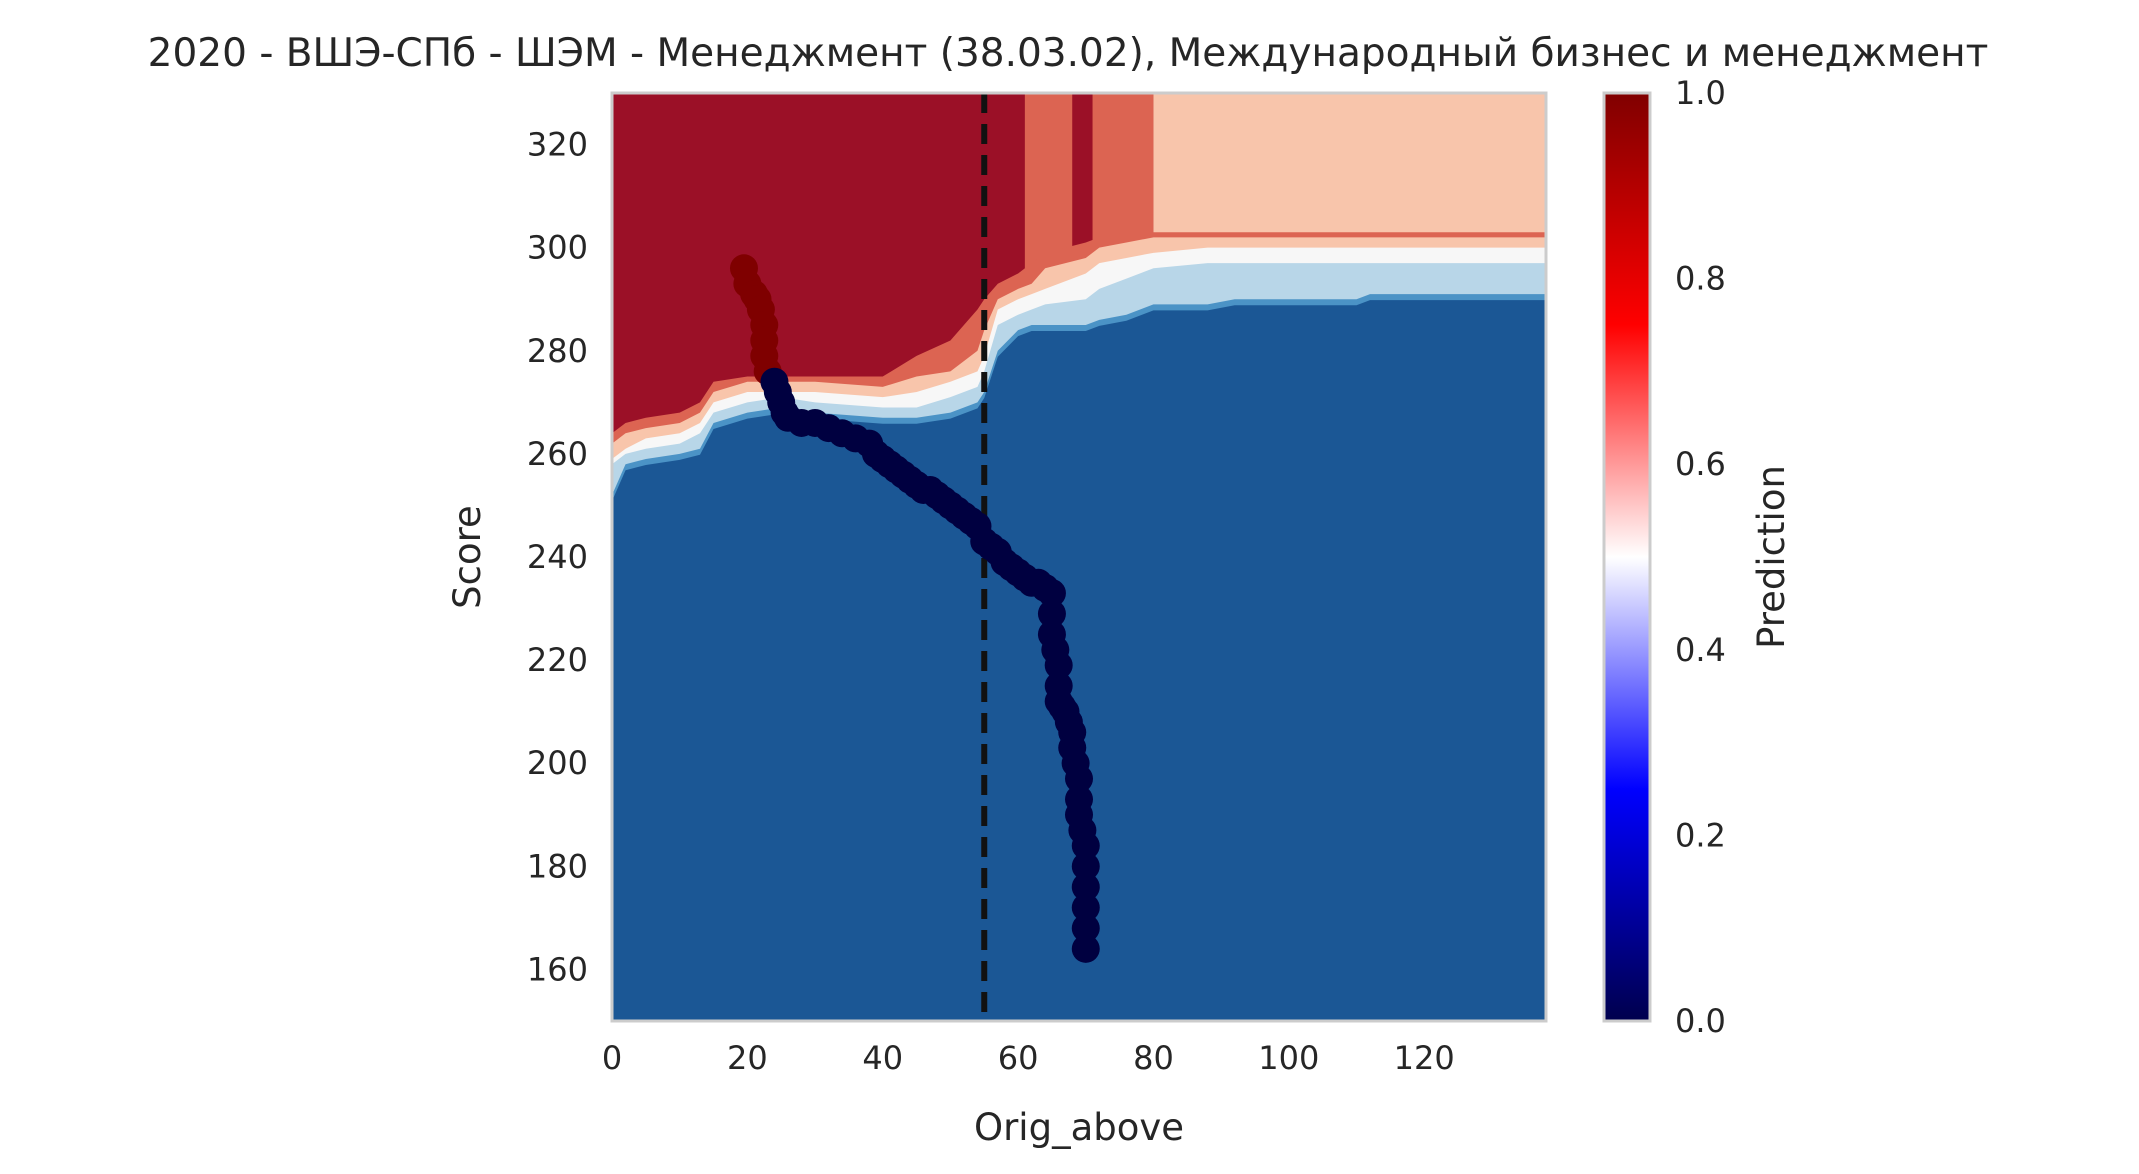 Image resolution: width=2139 pixels, height=1174 pixels. Describe the element at coordinates (1700, 279) in the screenshot. I see `colorbar-tick-label: 0.8` at that location.